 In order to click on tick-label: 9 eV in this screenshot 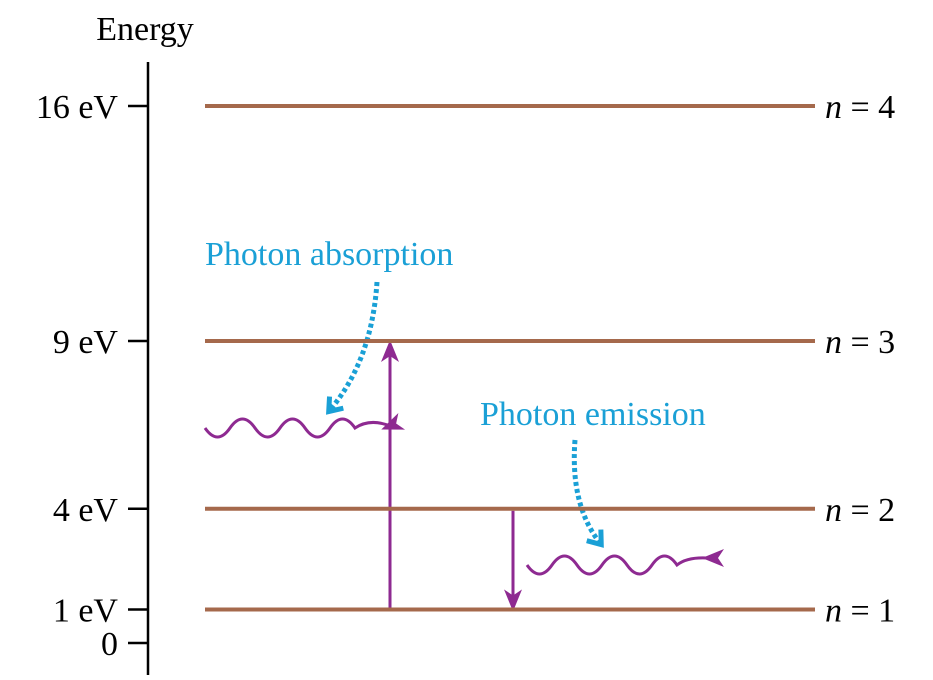, I will do `click(86, 342)`.